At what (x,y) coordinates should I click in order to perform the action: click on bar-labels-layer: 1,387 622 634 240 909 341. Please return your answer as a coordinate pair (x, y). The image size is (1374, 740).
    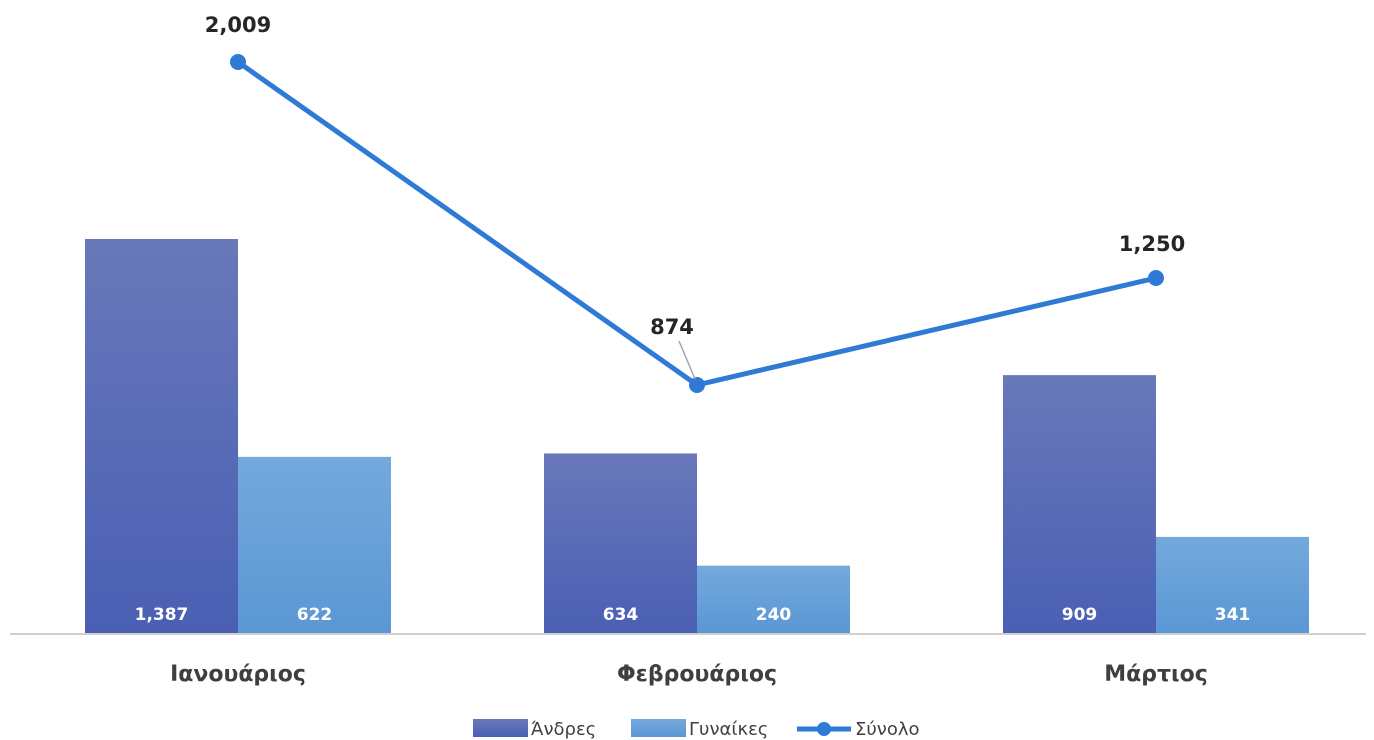
    Looking at the image, I should click on (693, 615).